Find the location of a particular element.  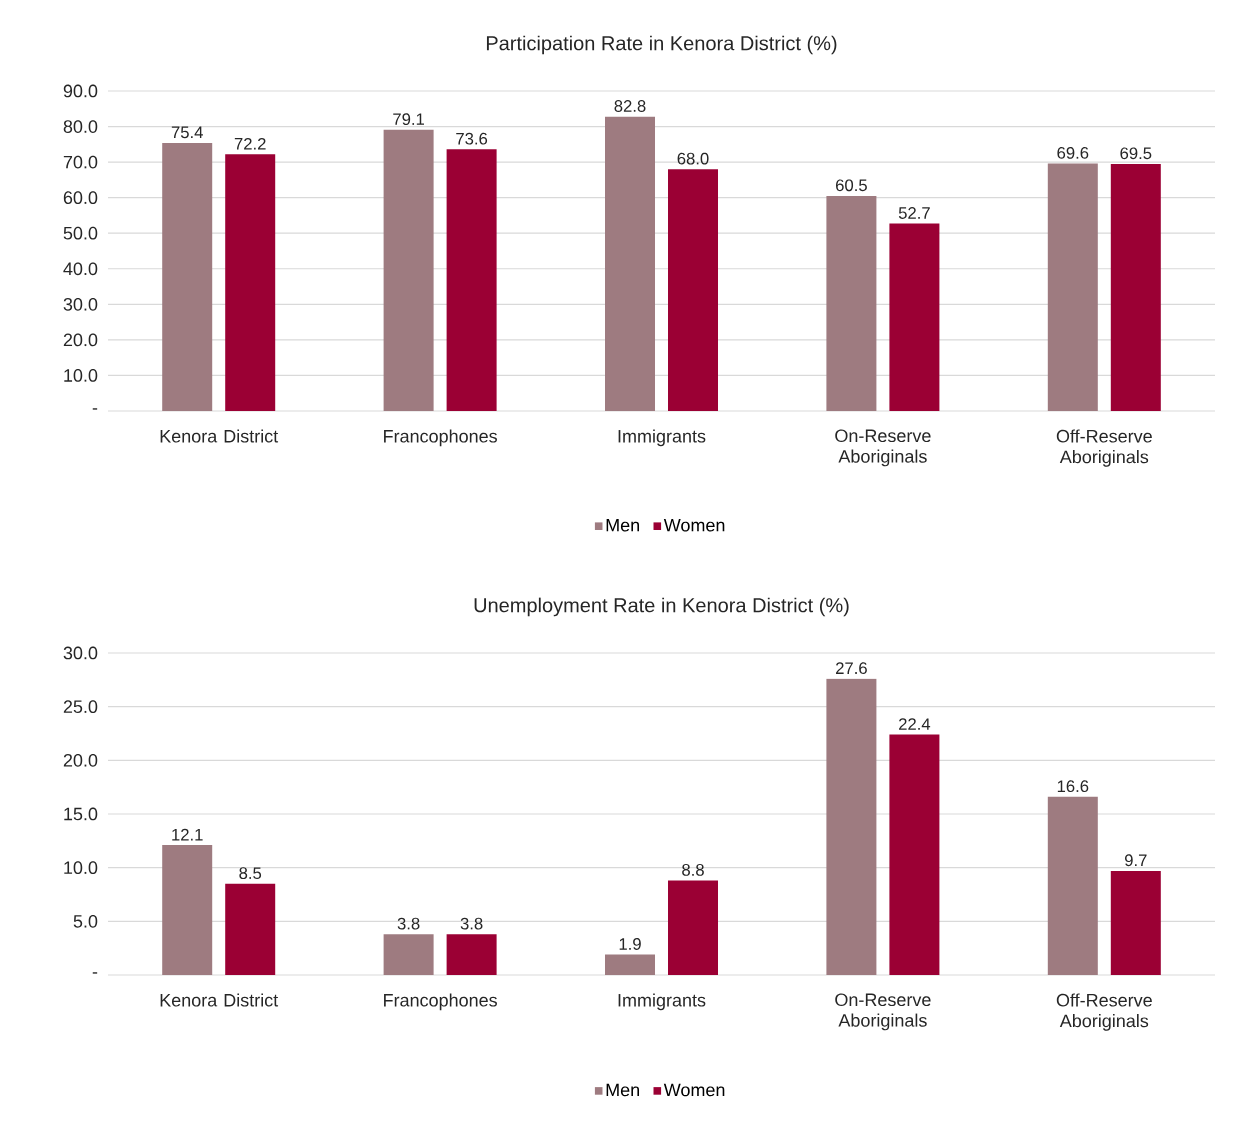

chart-title: Unemployment Rate in Kenora District (%) is located at coordinates (661, 607).